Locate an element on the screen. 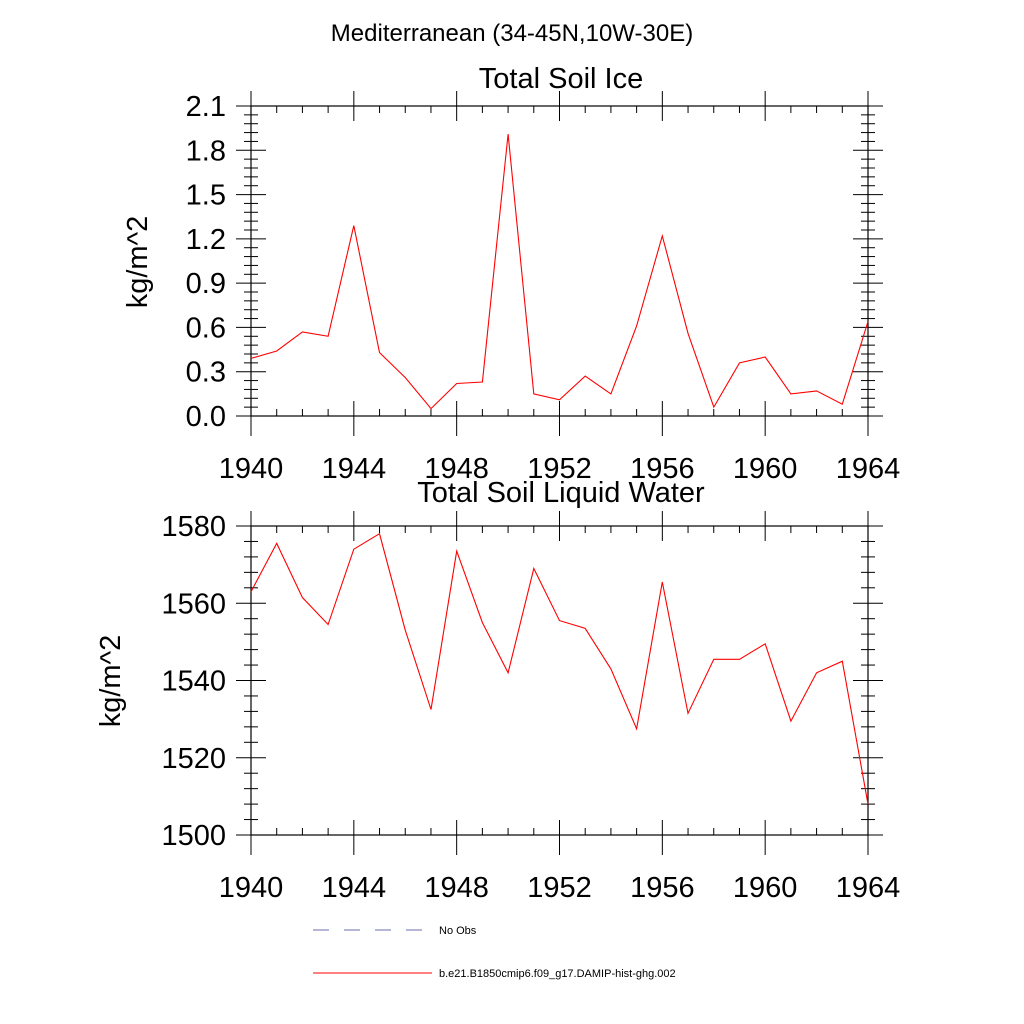  soil-ice-ytick-label: 1.5 is located at coordinates (206, 196).